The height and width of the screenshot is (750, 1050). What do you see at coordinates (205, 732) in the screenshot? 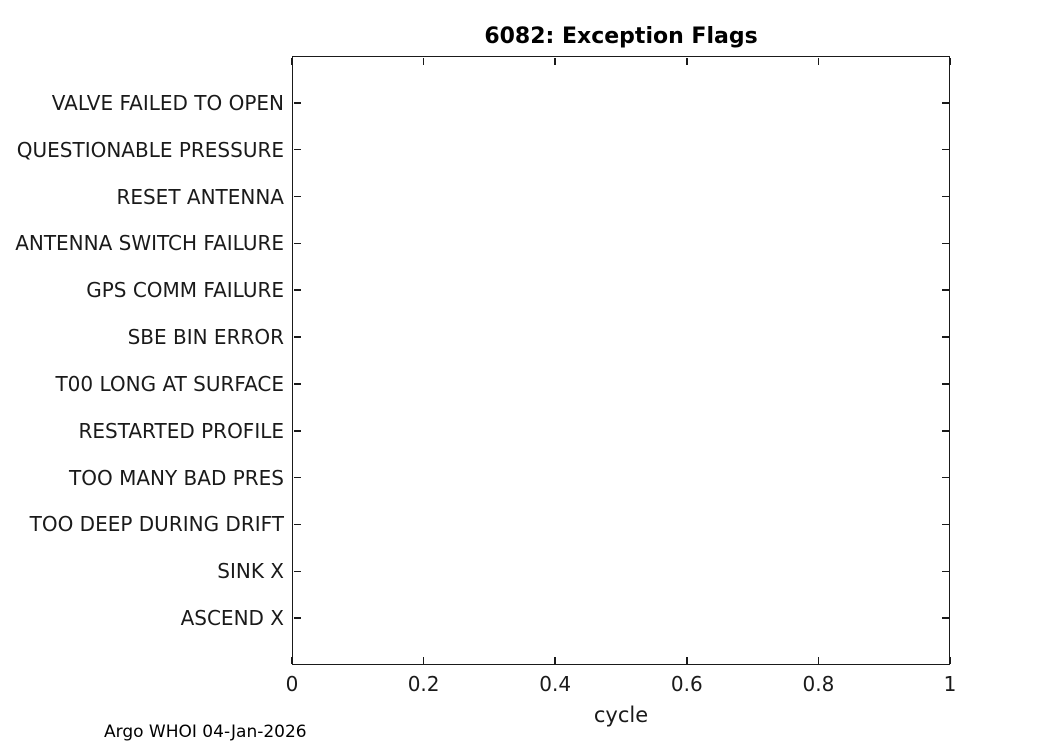
I see `footer-text: Argo WHOI 04-Jan-2026` at bounding box center [205, 732].